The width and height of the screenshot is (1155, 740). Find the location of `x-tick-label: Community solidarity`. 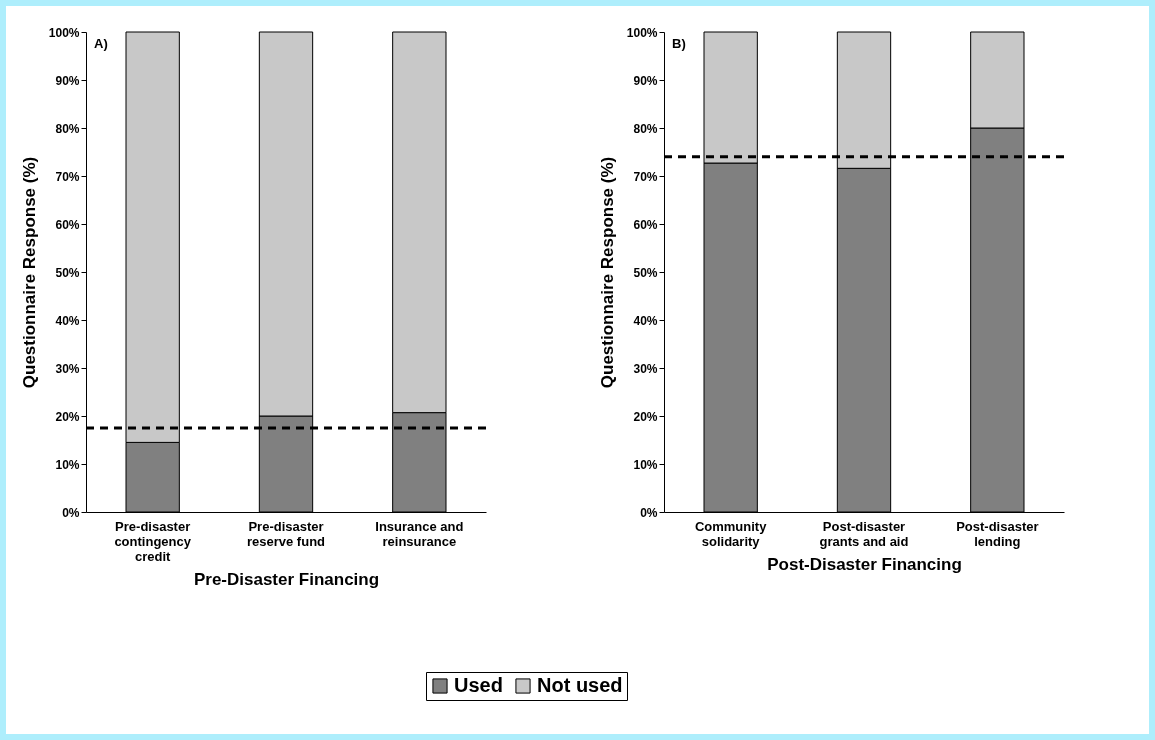

x-tick-label: Community solidarity is located at coordinates (731, 533).